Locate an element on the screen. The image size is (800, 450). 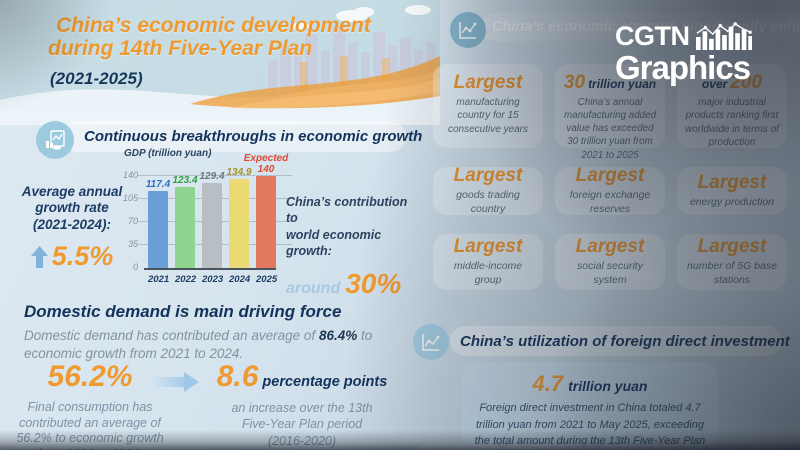
stat-card: Largest foreign exchange reserves is located at coordinates (610, 189).